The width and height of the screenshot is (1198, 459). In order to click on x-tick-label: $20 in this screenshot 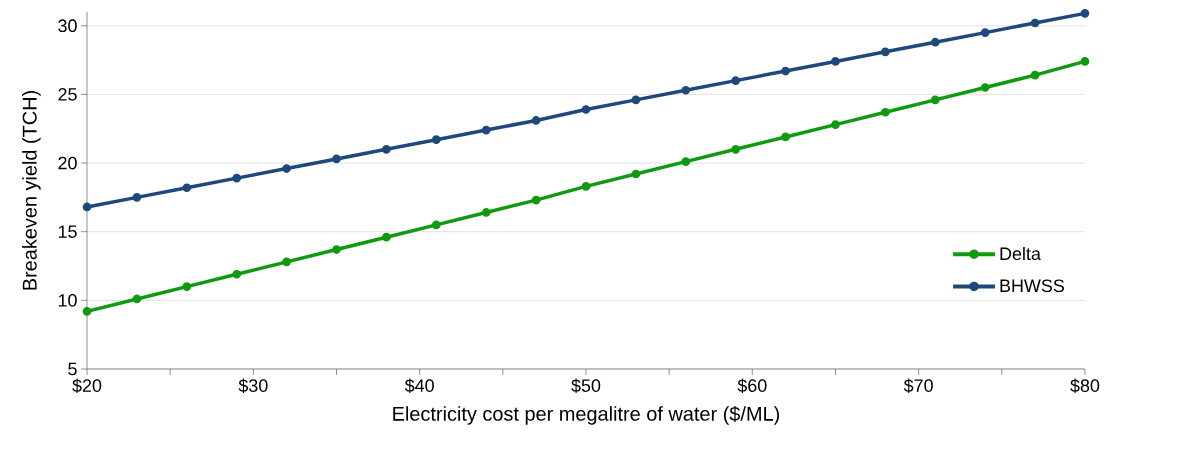, I will do `click(87, 386)`.